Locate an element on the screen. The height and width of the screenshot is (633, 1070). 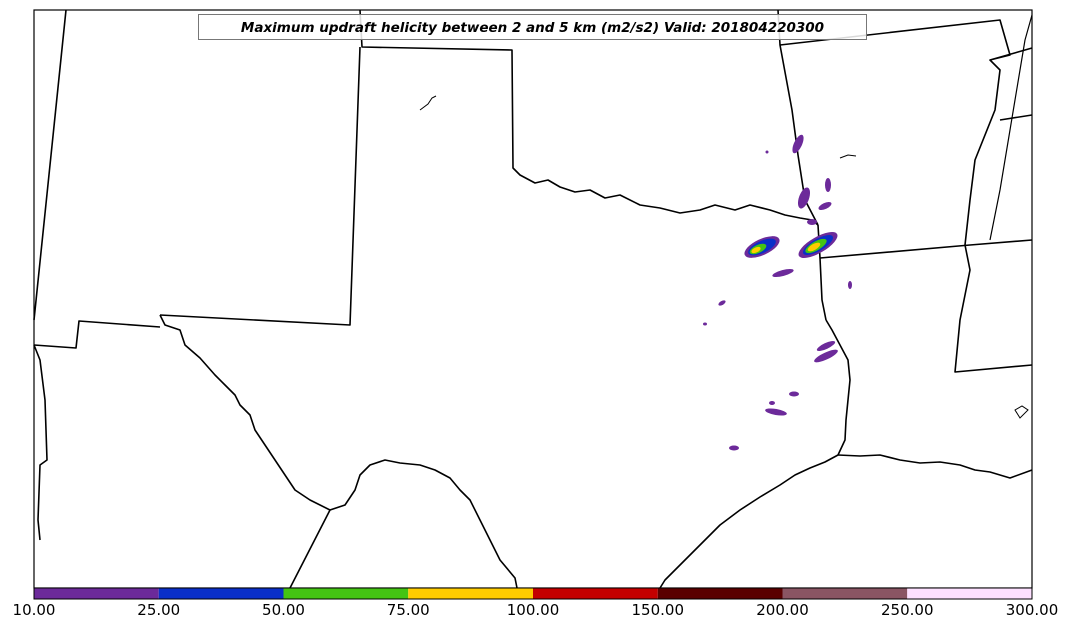
border-tn is located at coordinates (1016, 117).